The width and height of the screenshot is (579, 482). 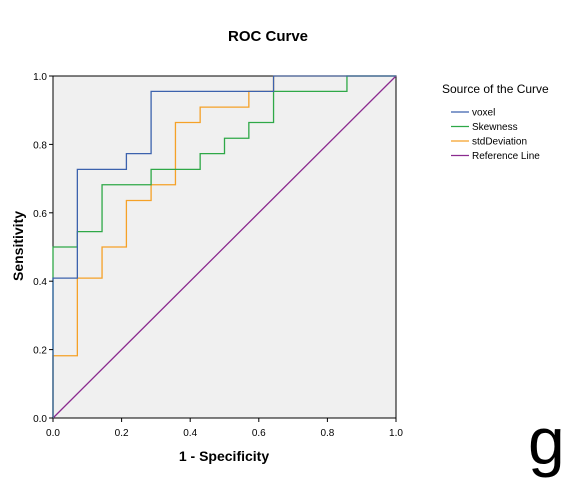 I want to click on y-tick-label: 0.0, so click(x=40, y=419).